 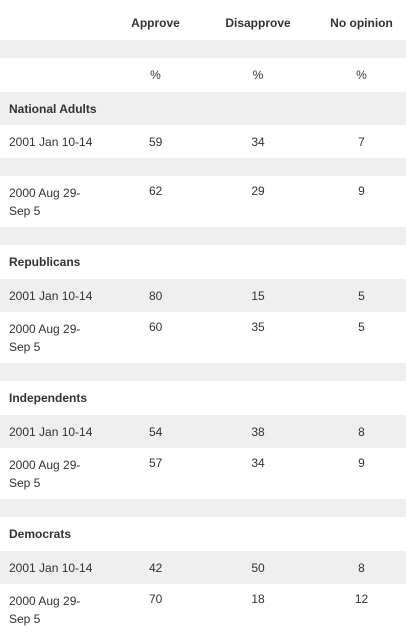 I want to click on cell-approve: 42, so click(x=156, y=567).